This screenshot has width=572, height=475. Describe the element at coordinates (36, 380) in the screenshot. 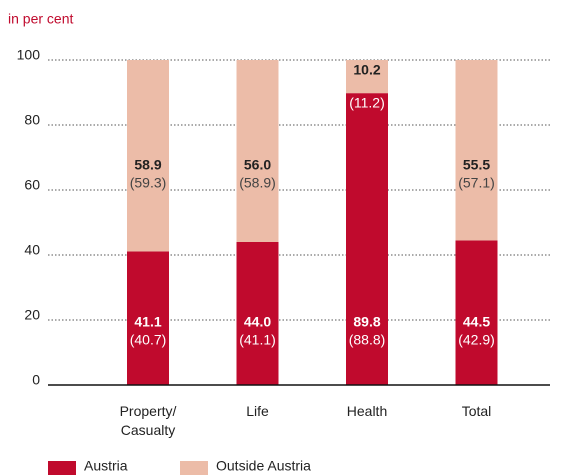

I see `y-tick-label: 0` at that location.